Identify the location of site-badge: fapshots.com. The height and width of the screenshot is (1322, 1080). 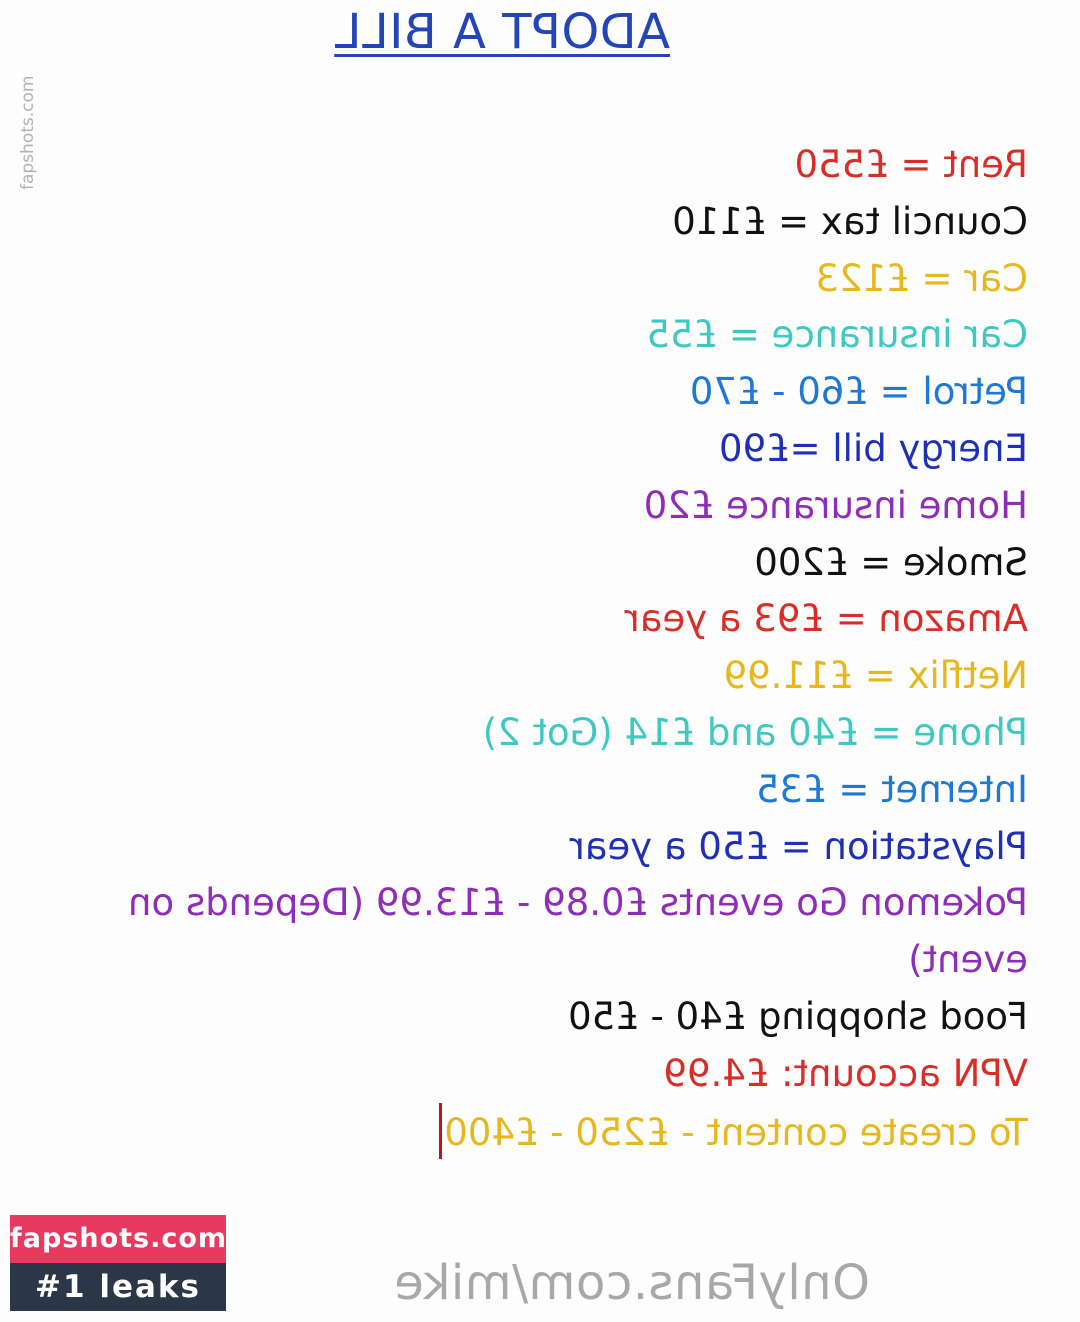
(118, 1239).